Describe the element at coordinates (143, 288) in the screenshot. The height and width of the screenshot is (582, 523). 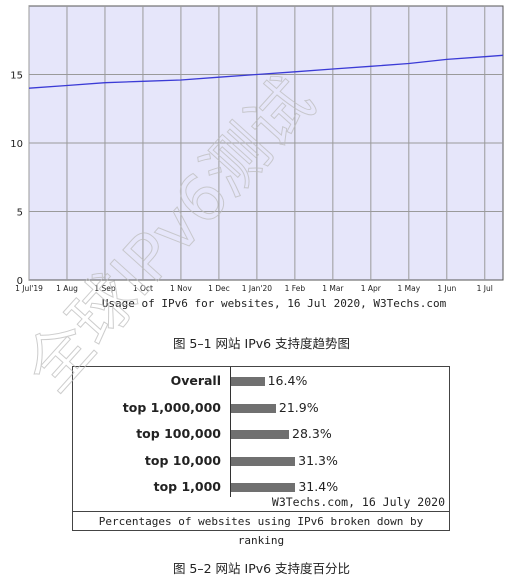
I see `x-tick-label: 1 Oct` at that location.